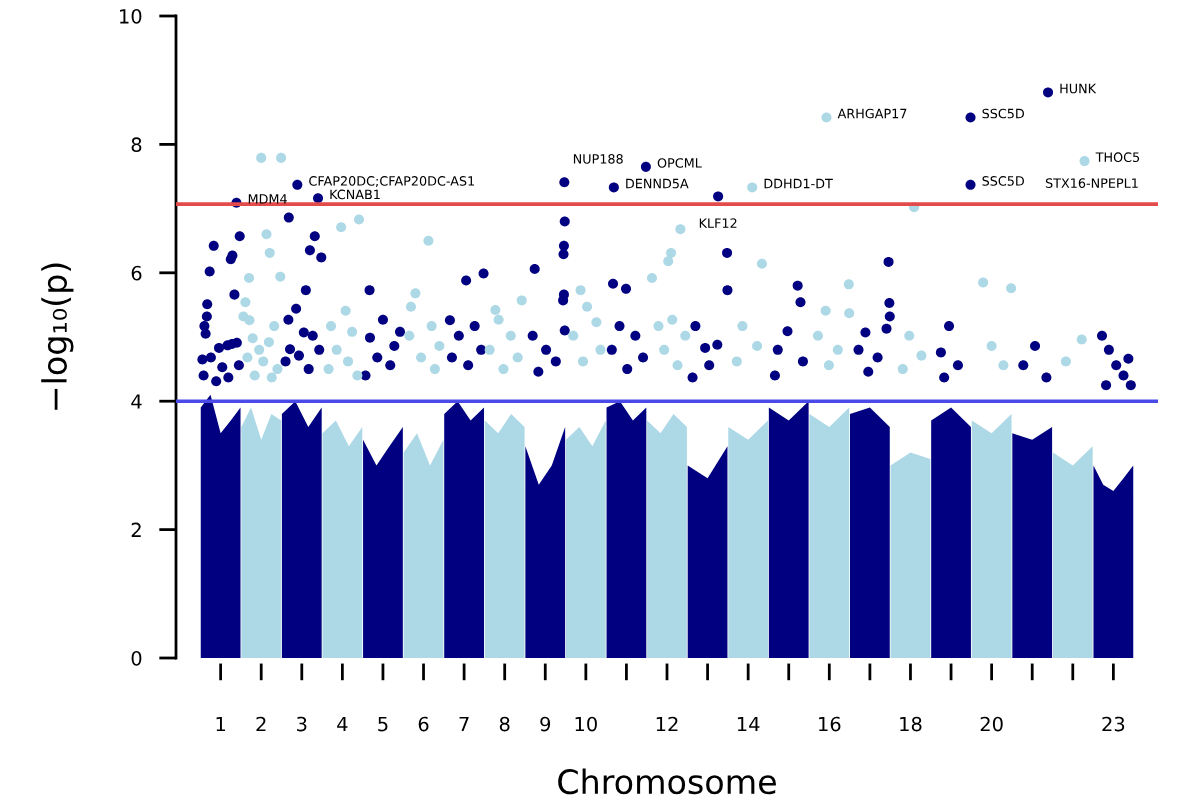  What do you see at coordinates (504, 724) in the screenshot?
I see `x-tick-label: 8` at bounding box center [504, 724].